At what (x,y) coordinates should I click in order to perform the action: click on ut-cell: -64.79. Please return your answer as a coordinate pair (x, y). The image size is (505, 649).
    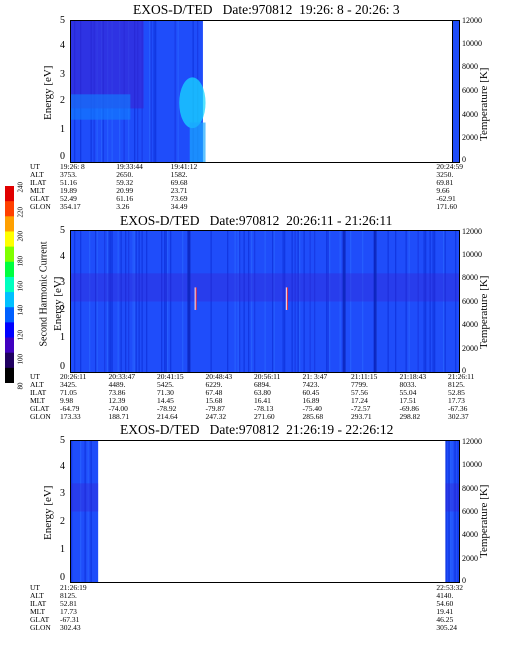
    Looking at the image, I should click on (70, 408).